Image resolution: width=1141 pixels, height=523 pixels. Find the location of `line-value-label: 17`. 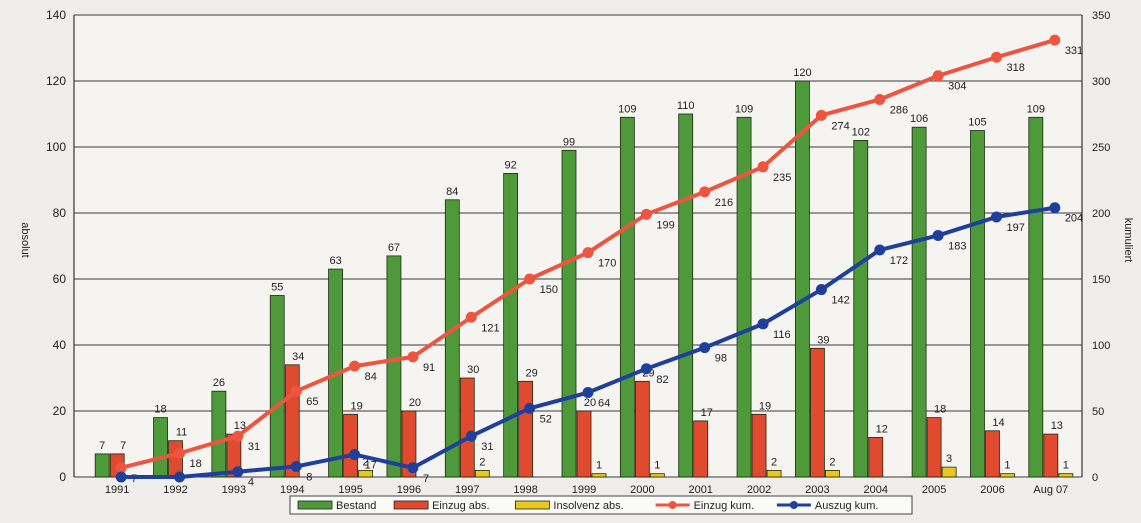

line-value-label: 17 is located at coordinates (371, 466).